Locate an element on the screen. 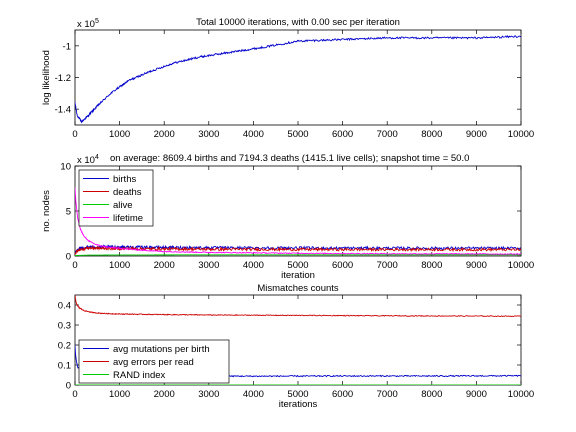  y-tick-label: 0.2 is located at coordinates (64, 346).